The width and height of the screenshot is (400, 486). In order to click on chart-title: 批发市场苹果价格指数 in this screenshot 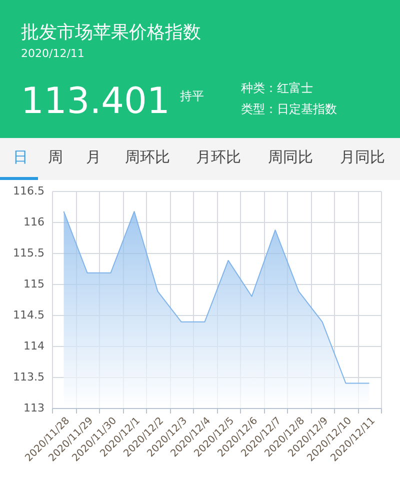, I will do `click(111, 32)`.